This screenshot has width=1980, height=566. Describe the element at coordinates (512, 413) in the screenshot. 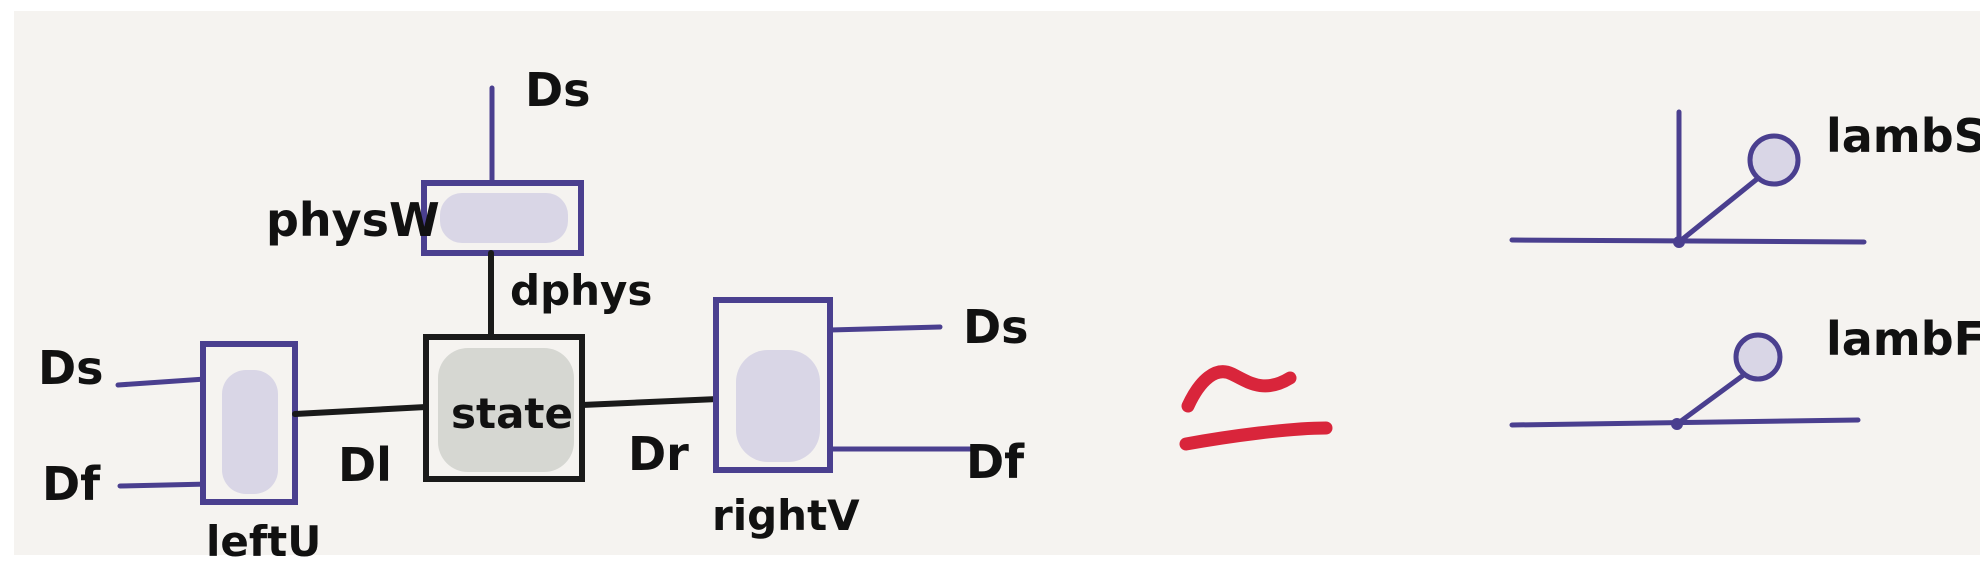

I see `label-state: state` at that location.